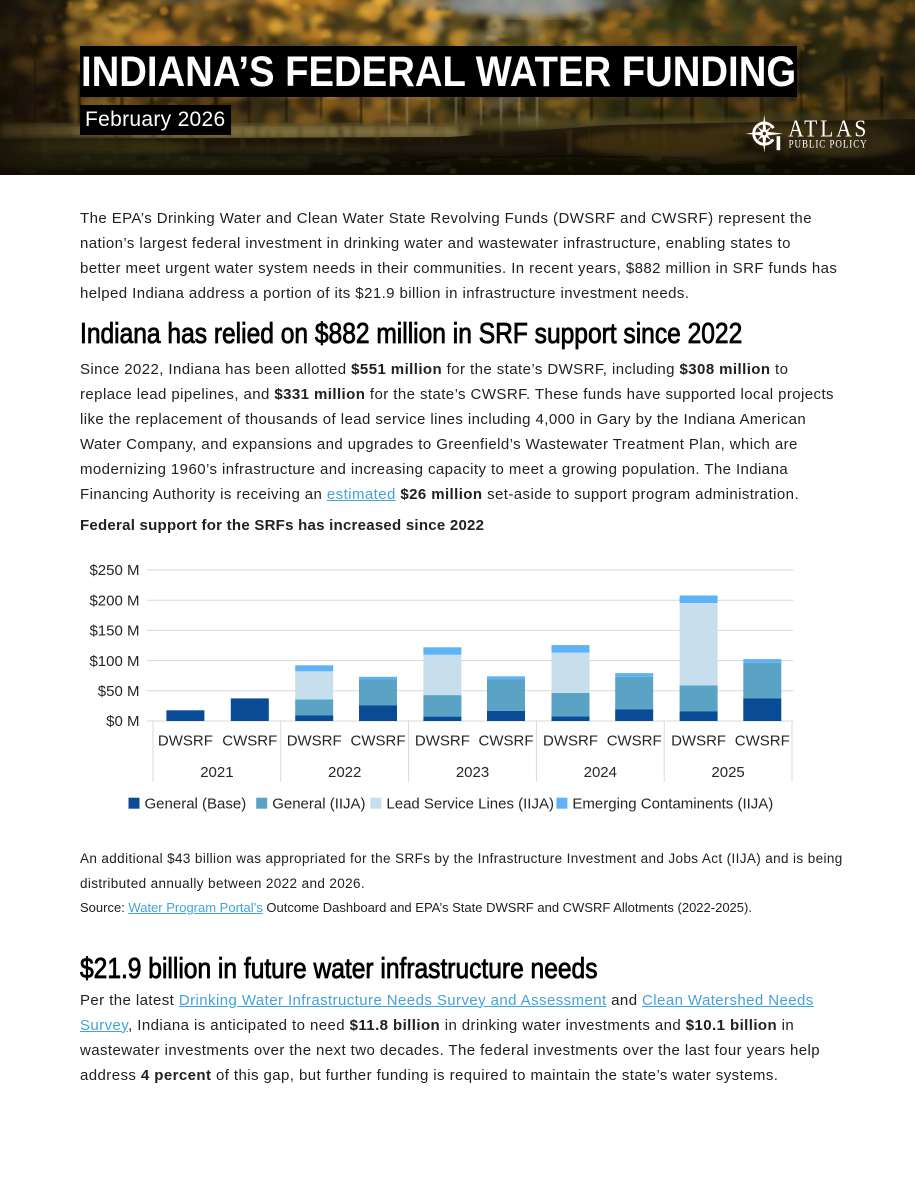  What do you see at coordinates (828, 144) in the screenshot?
I see `svg-text: PUBLIC POLICY` at bounding box center [828, 144].